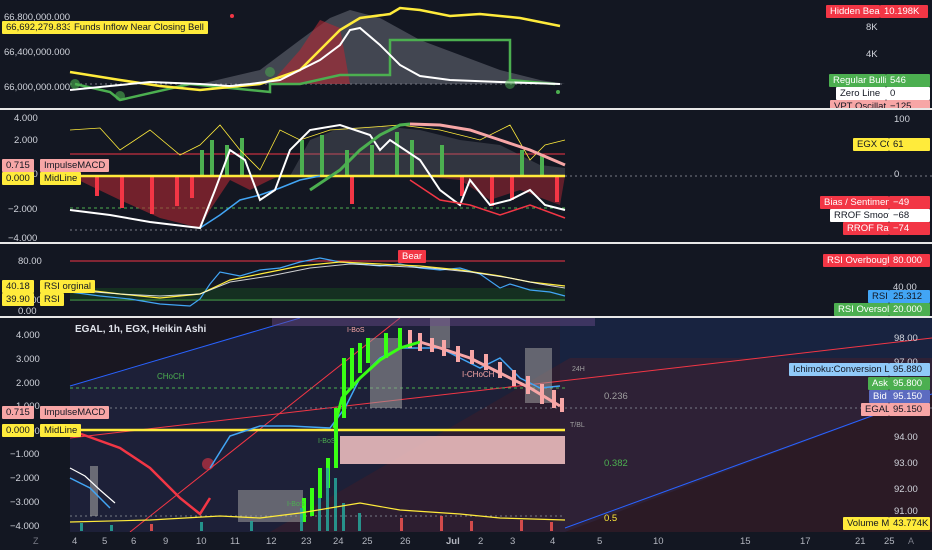 This screenshot has height=550, width=932. Describe the element at coordinates (141, 329) in the screenshot. I see `symbol-title: EGAL, 1h, EGX, Heikin Ashi` at that location.